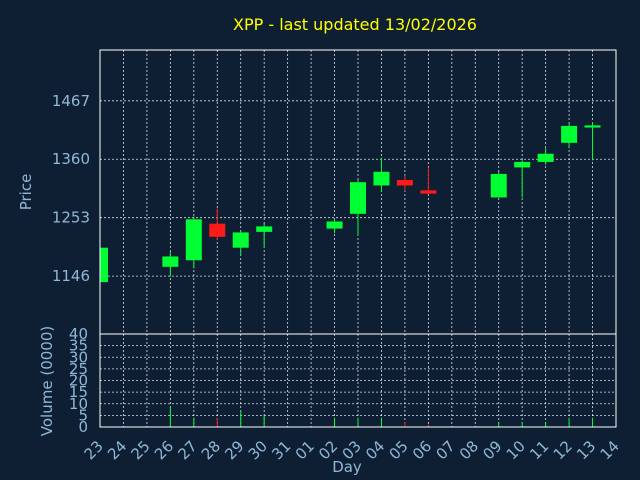  Describe the element at coordinates (71, 159) in the screenshot. I see `price-tick-label: 1360` at that location.